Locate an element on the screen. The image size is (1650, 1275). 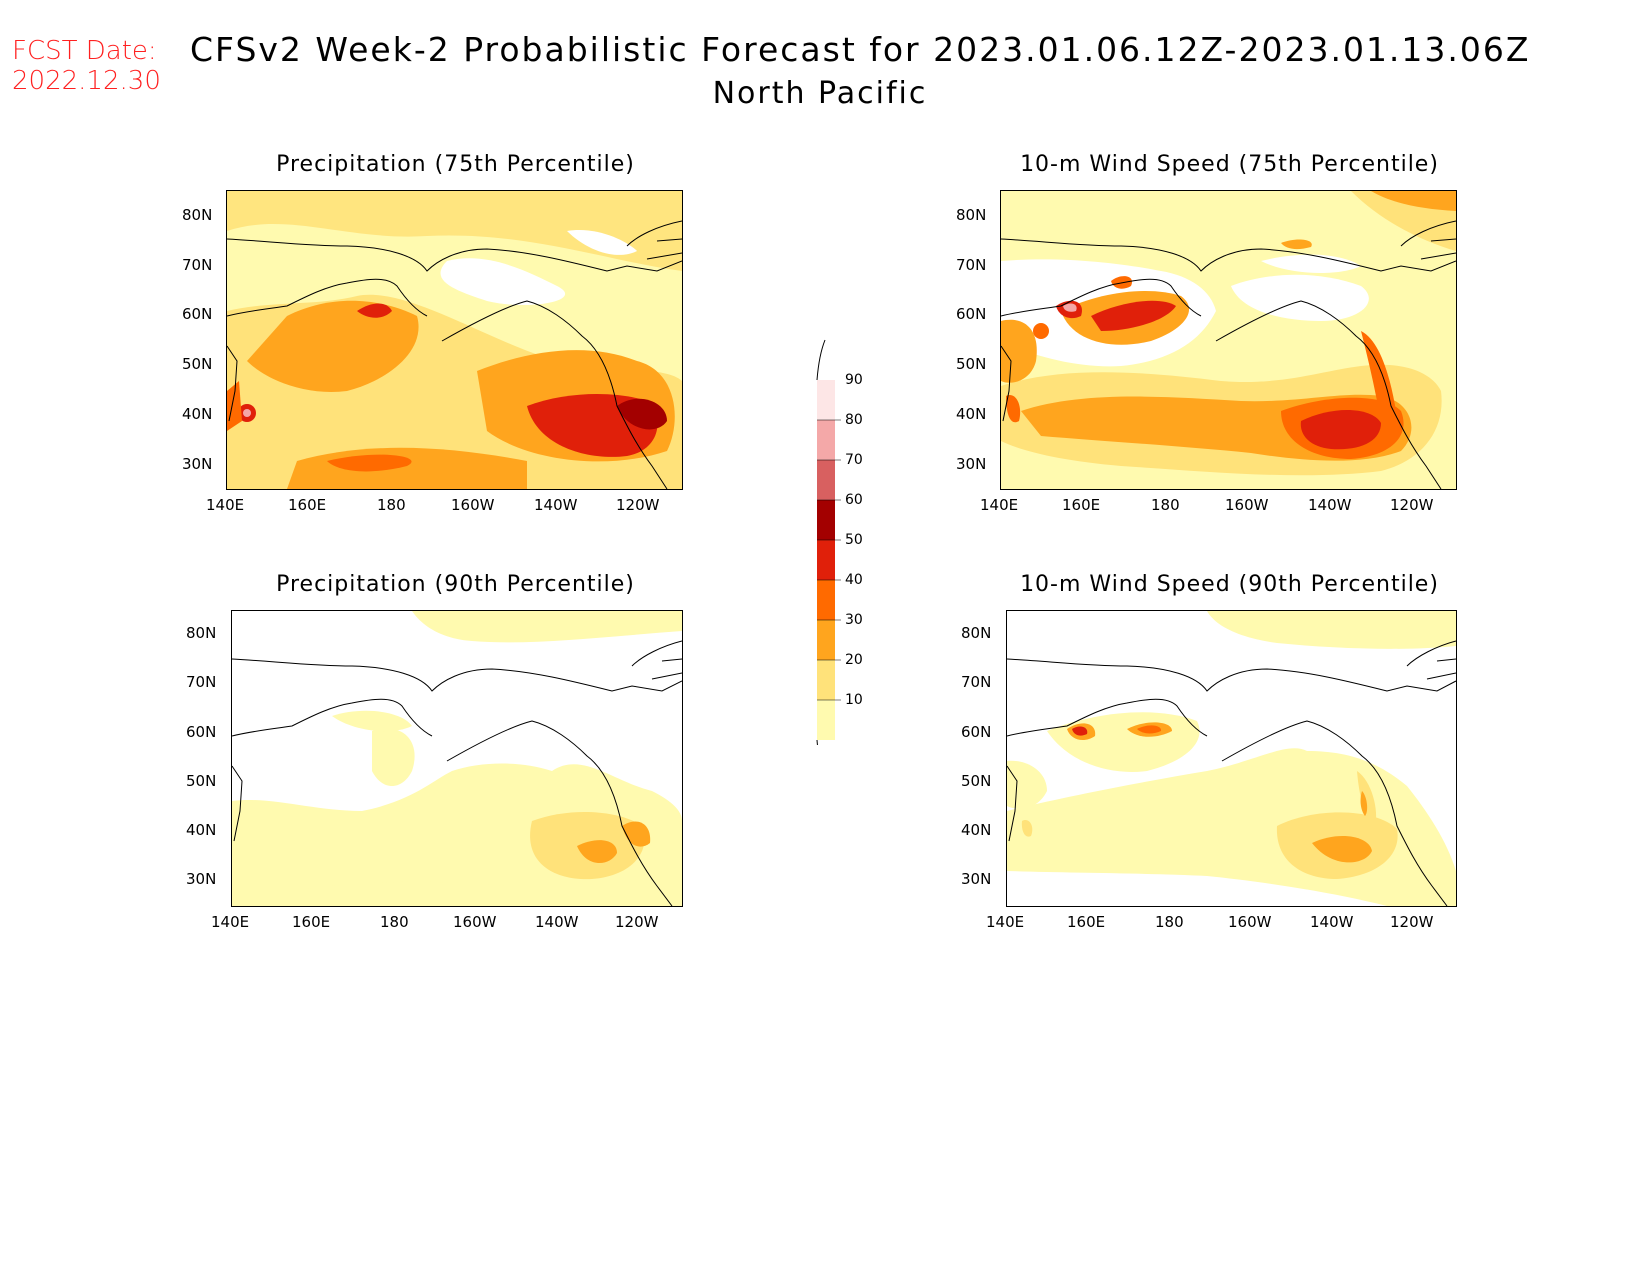
map-wind75 is located at coordinates (1228, 340).